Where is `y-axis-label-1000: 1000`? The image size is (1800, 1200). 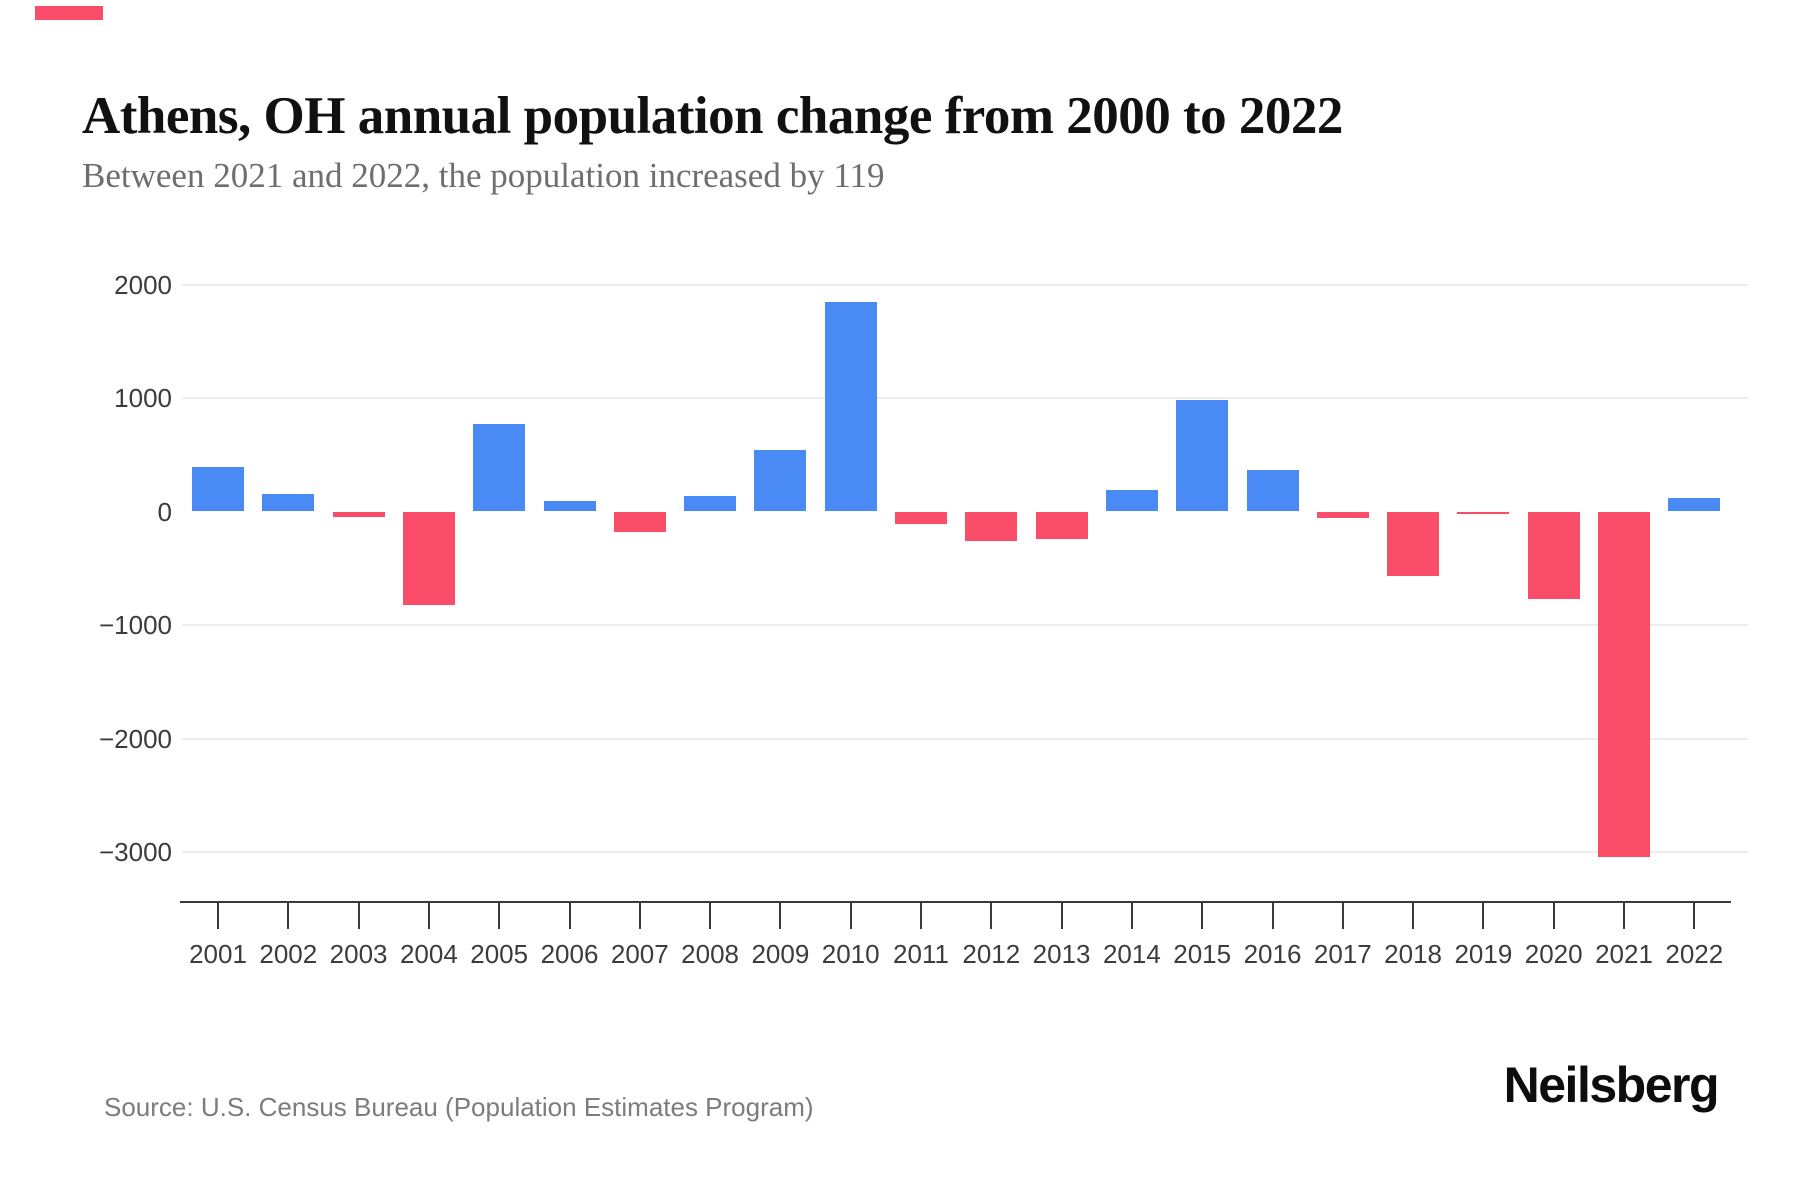 y-axis-label-1000: 1000 is located at coordinates (143, 398).